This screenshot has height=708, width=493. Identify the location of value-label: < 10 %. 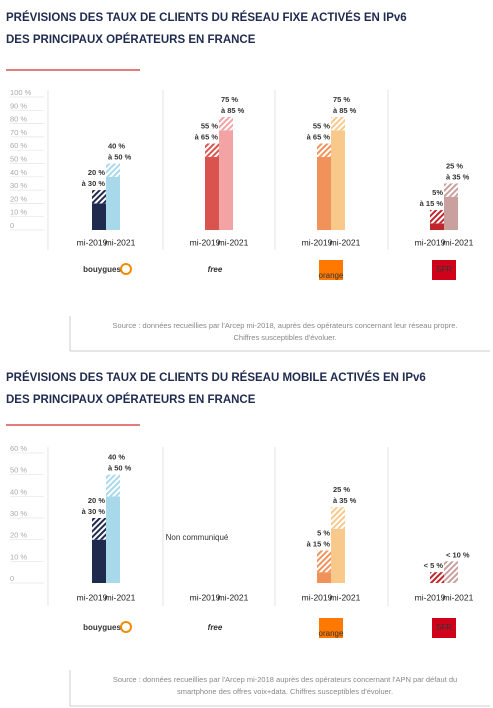
(458, 554).